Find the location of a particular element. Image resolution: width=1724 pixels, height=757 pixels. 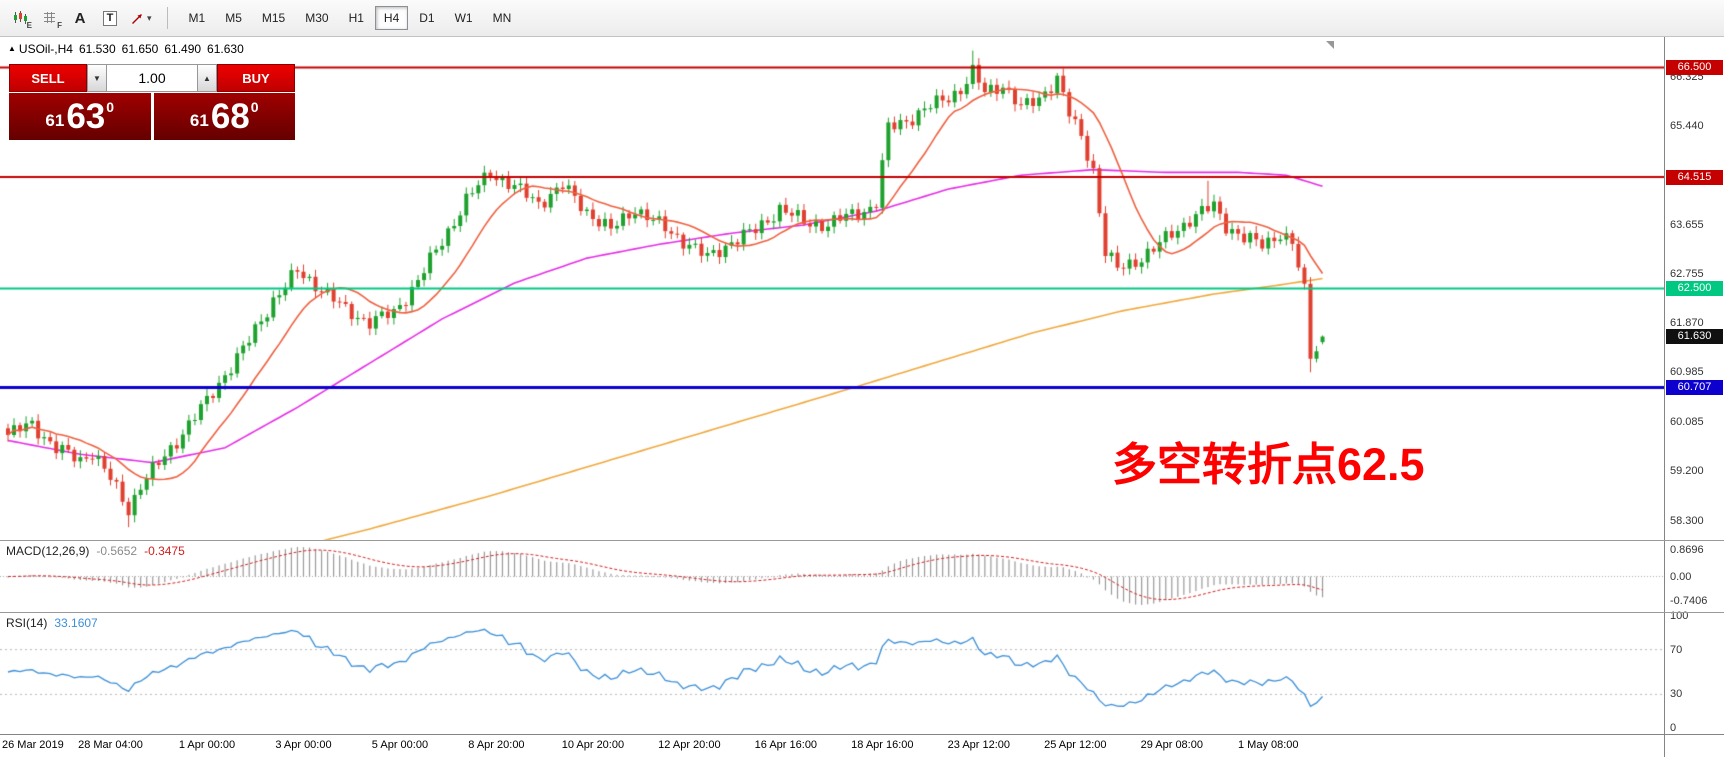

icon-sub-label-e: E is located at coordinates (29, 25).